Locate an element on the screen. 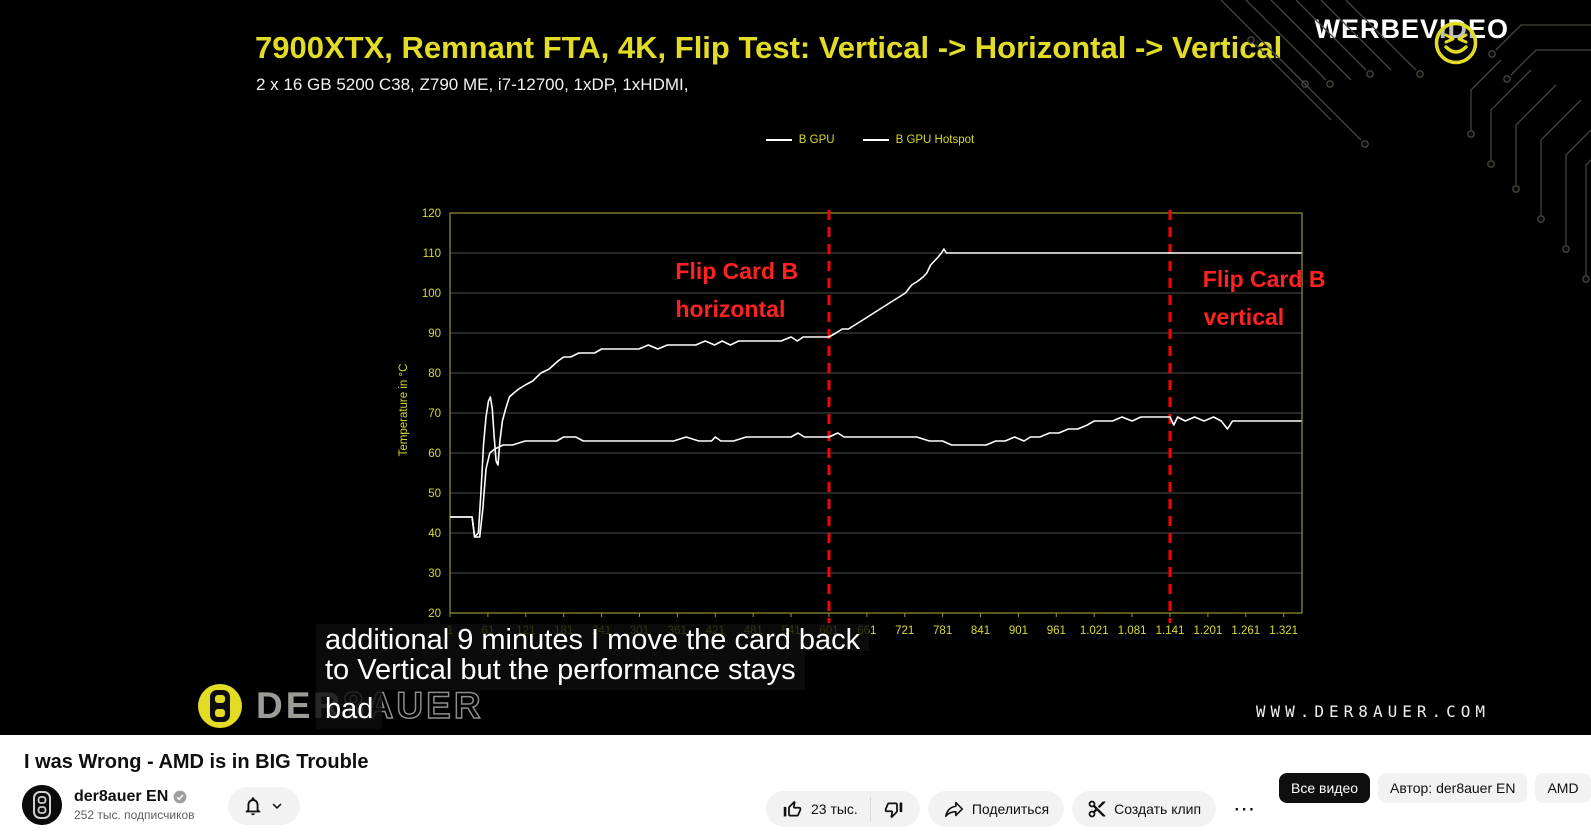 The width and height of the screenshot is (1591, 839). like-dislike-group: 23 тыс. is located at coordinates (843, 809).